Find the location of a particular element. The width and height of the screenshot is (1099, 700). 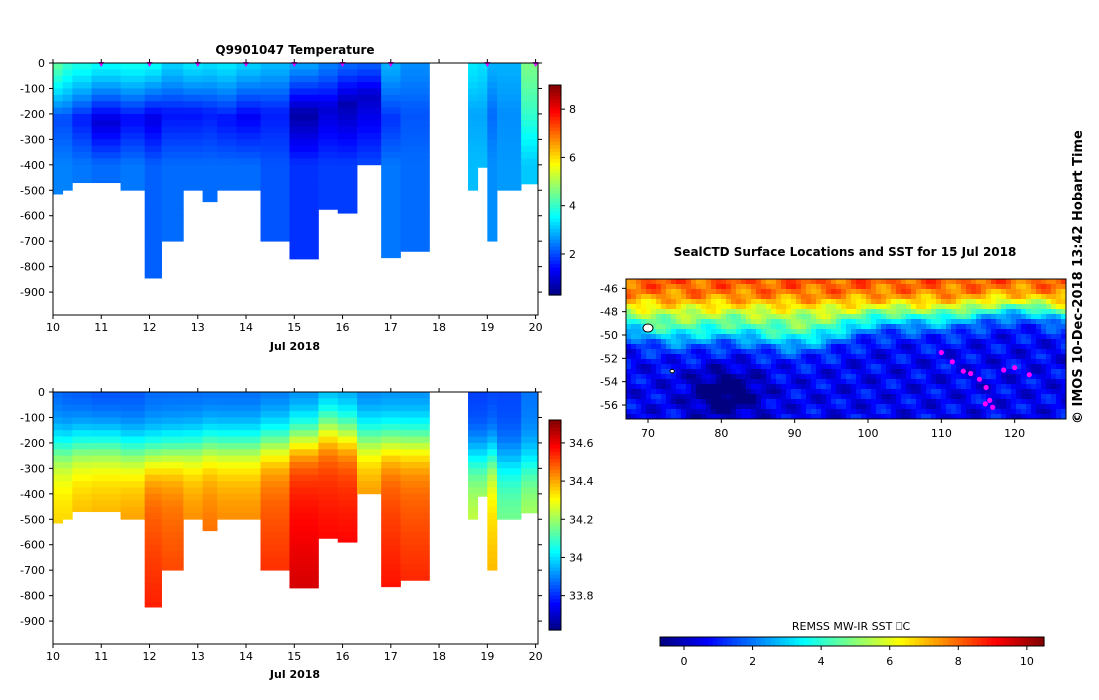

colorbar-segment is located at coordinates (555, 223).